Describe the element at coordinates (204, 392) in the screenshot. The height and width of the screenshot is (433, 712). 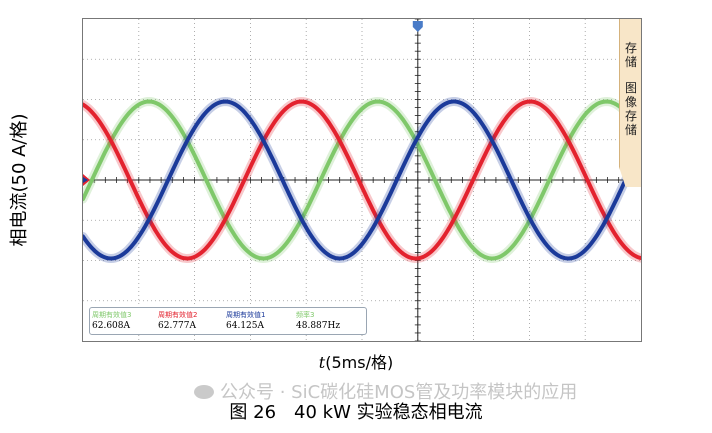
I see `wechat-icon` at that location.